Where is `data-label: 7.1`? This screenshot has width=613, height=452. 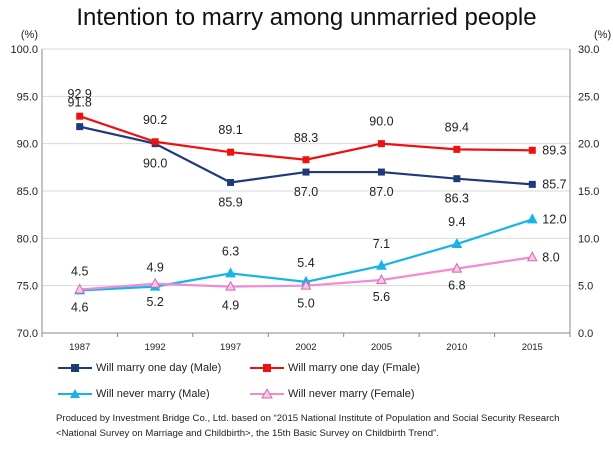 data-label: 7.1 is located at coordinates (381, 244).